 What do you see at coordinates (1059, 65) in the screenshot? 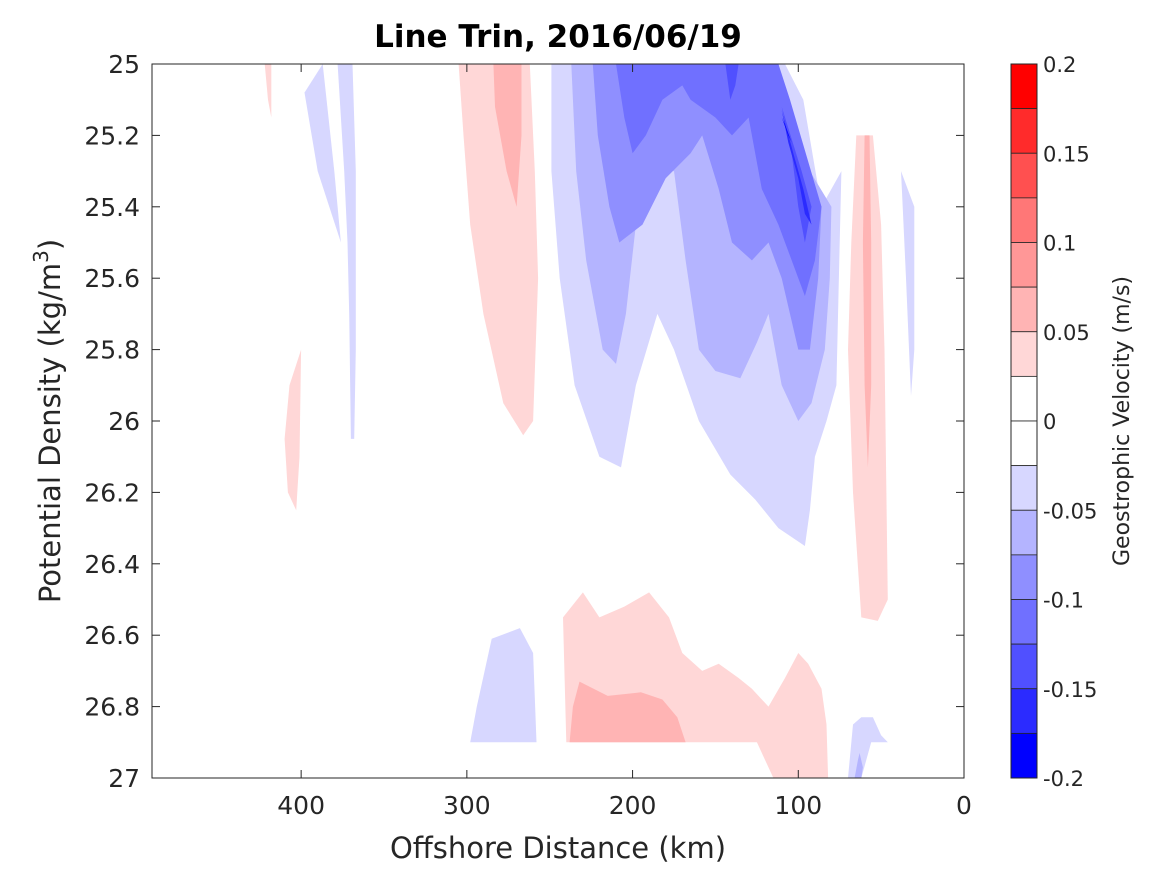
I see `colorbar-tick-label: 0.2` at bounding box center [1059, 65].